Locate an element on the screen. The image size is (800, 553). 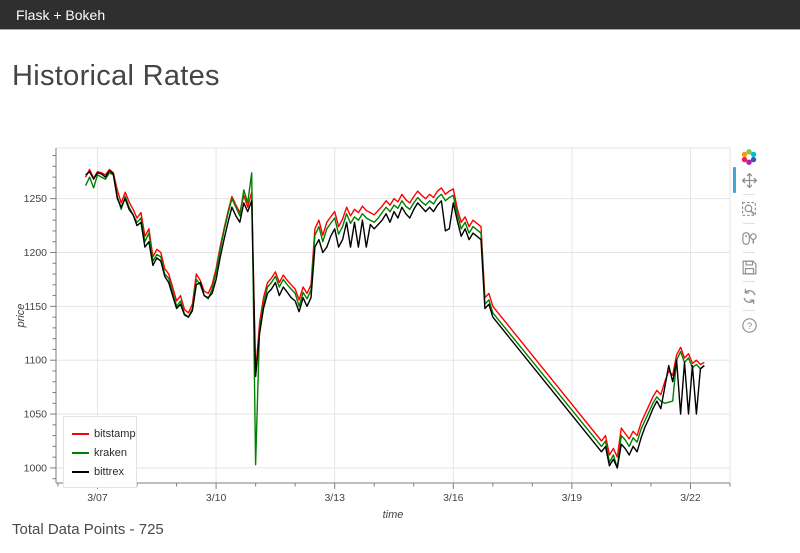
bokeh-logo is located at coordinates (749, 157).